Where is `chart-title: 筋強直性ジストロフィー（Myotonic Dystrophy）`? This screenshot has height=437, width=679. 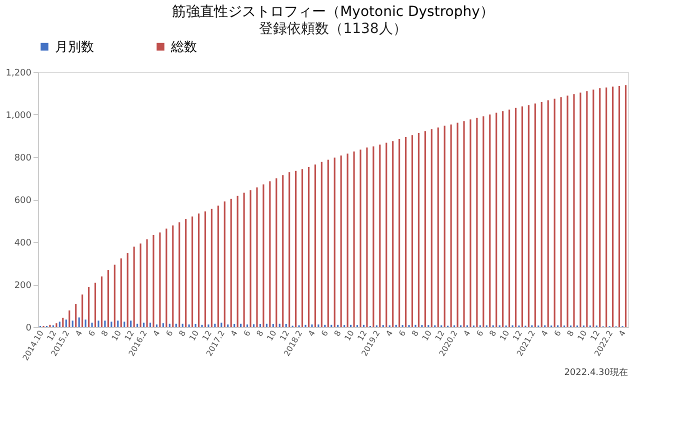 chart-title: 筋強直性ジストロフィー（Myotonic Dystrophy） is located at coordinates (333, 12).